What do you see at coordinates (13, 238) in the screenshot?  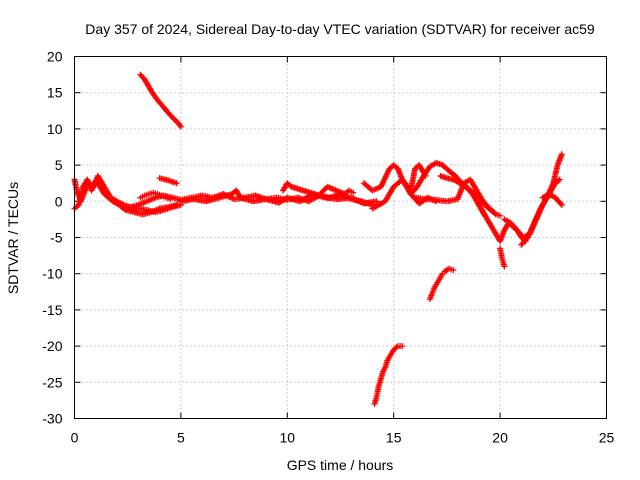 I see `y-axis-label: SDTVAR / TECUs` at bounding box center [13, 238].